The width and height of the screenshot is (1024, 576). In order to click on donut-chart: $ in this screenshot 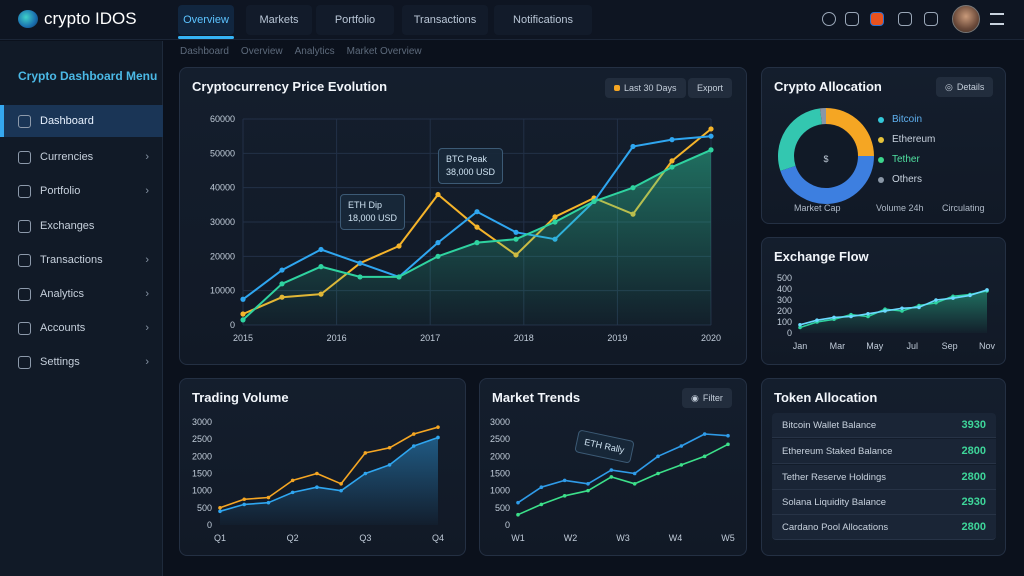, I will do `click(826, 156)`.